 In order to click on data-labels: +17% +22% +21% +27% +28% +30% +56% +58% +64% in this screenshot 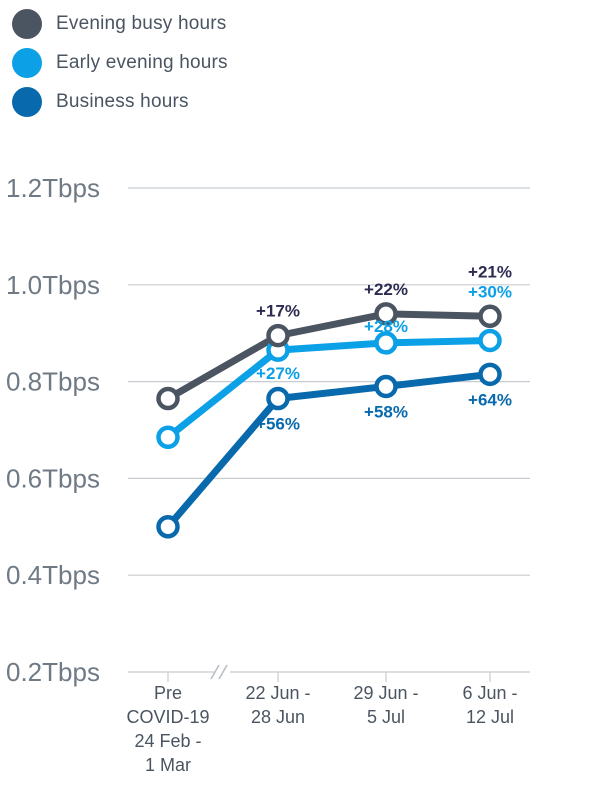, I will do `click(384, 347)`.